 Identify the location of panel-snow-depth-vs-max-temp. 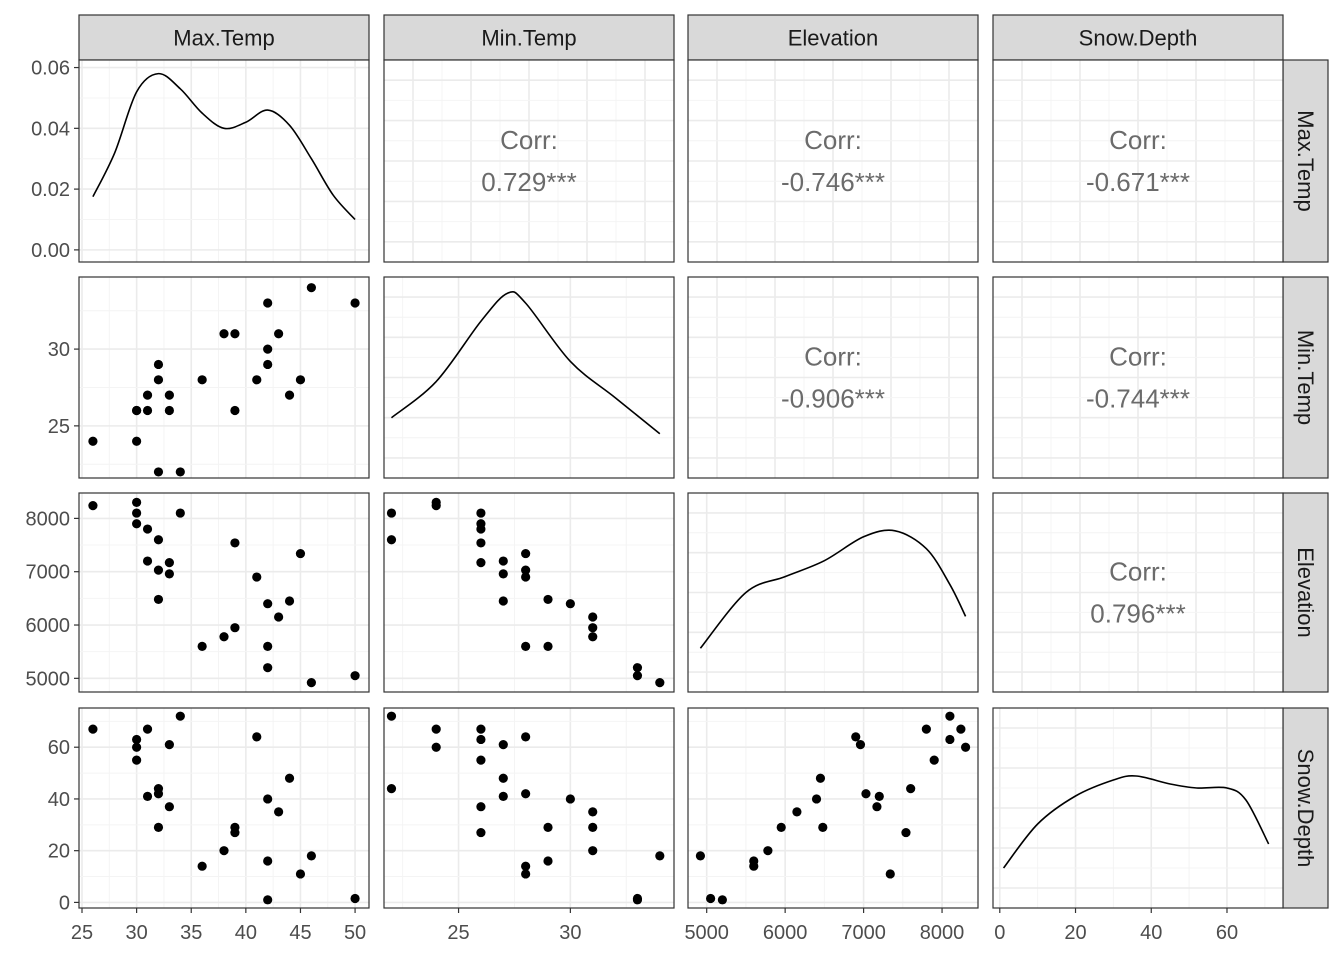
(224, 808).